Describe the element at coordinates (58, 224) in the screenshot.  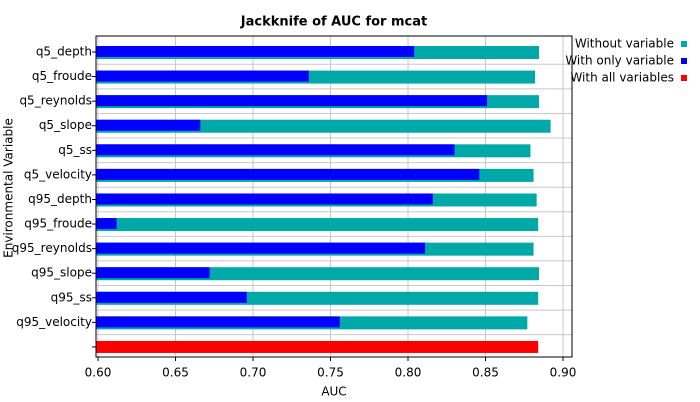
I see `y-tick-label: q95_froude` at that location.